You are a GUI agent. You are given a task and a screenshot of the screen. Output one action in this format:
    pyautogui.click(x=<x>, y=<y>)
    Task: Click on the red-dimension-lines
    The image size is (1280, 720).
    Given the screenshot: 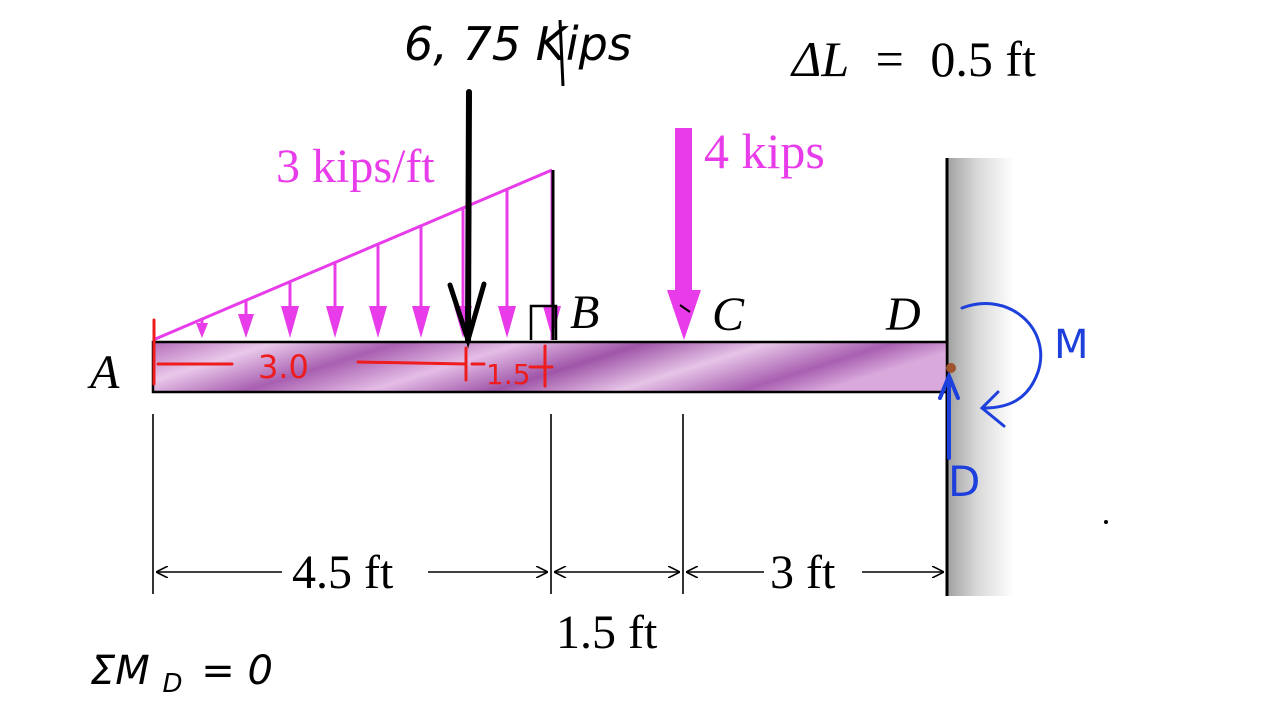 What is the action you would take?
    pyautogui.click(x=353, y=353)
    